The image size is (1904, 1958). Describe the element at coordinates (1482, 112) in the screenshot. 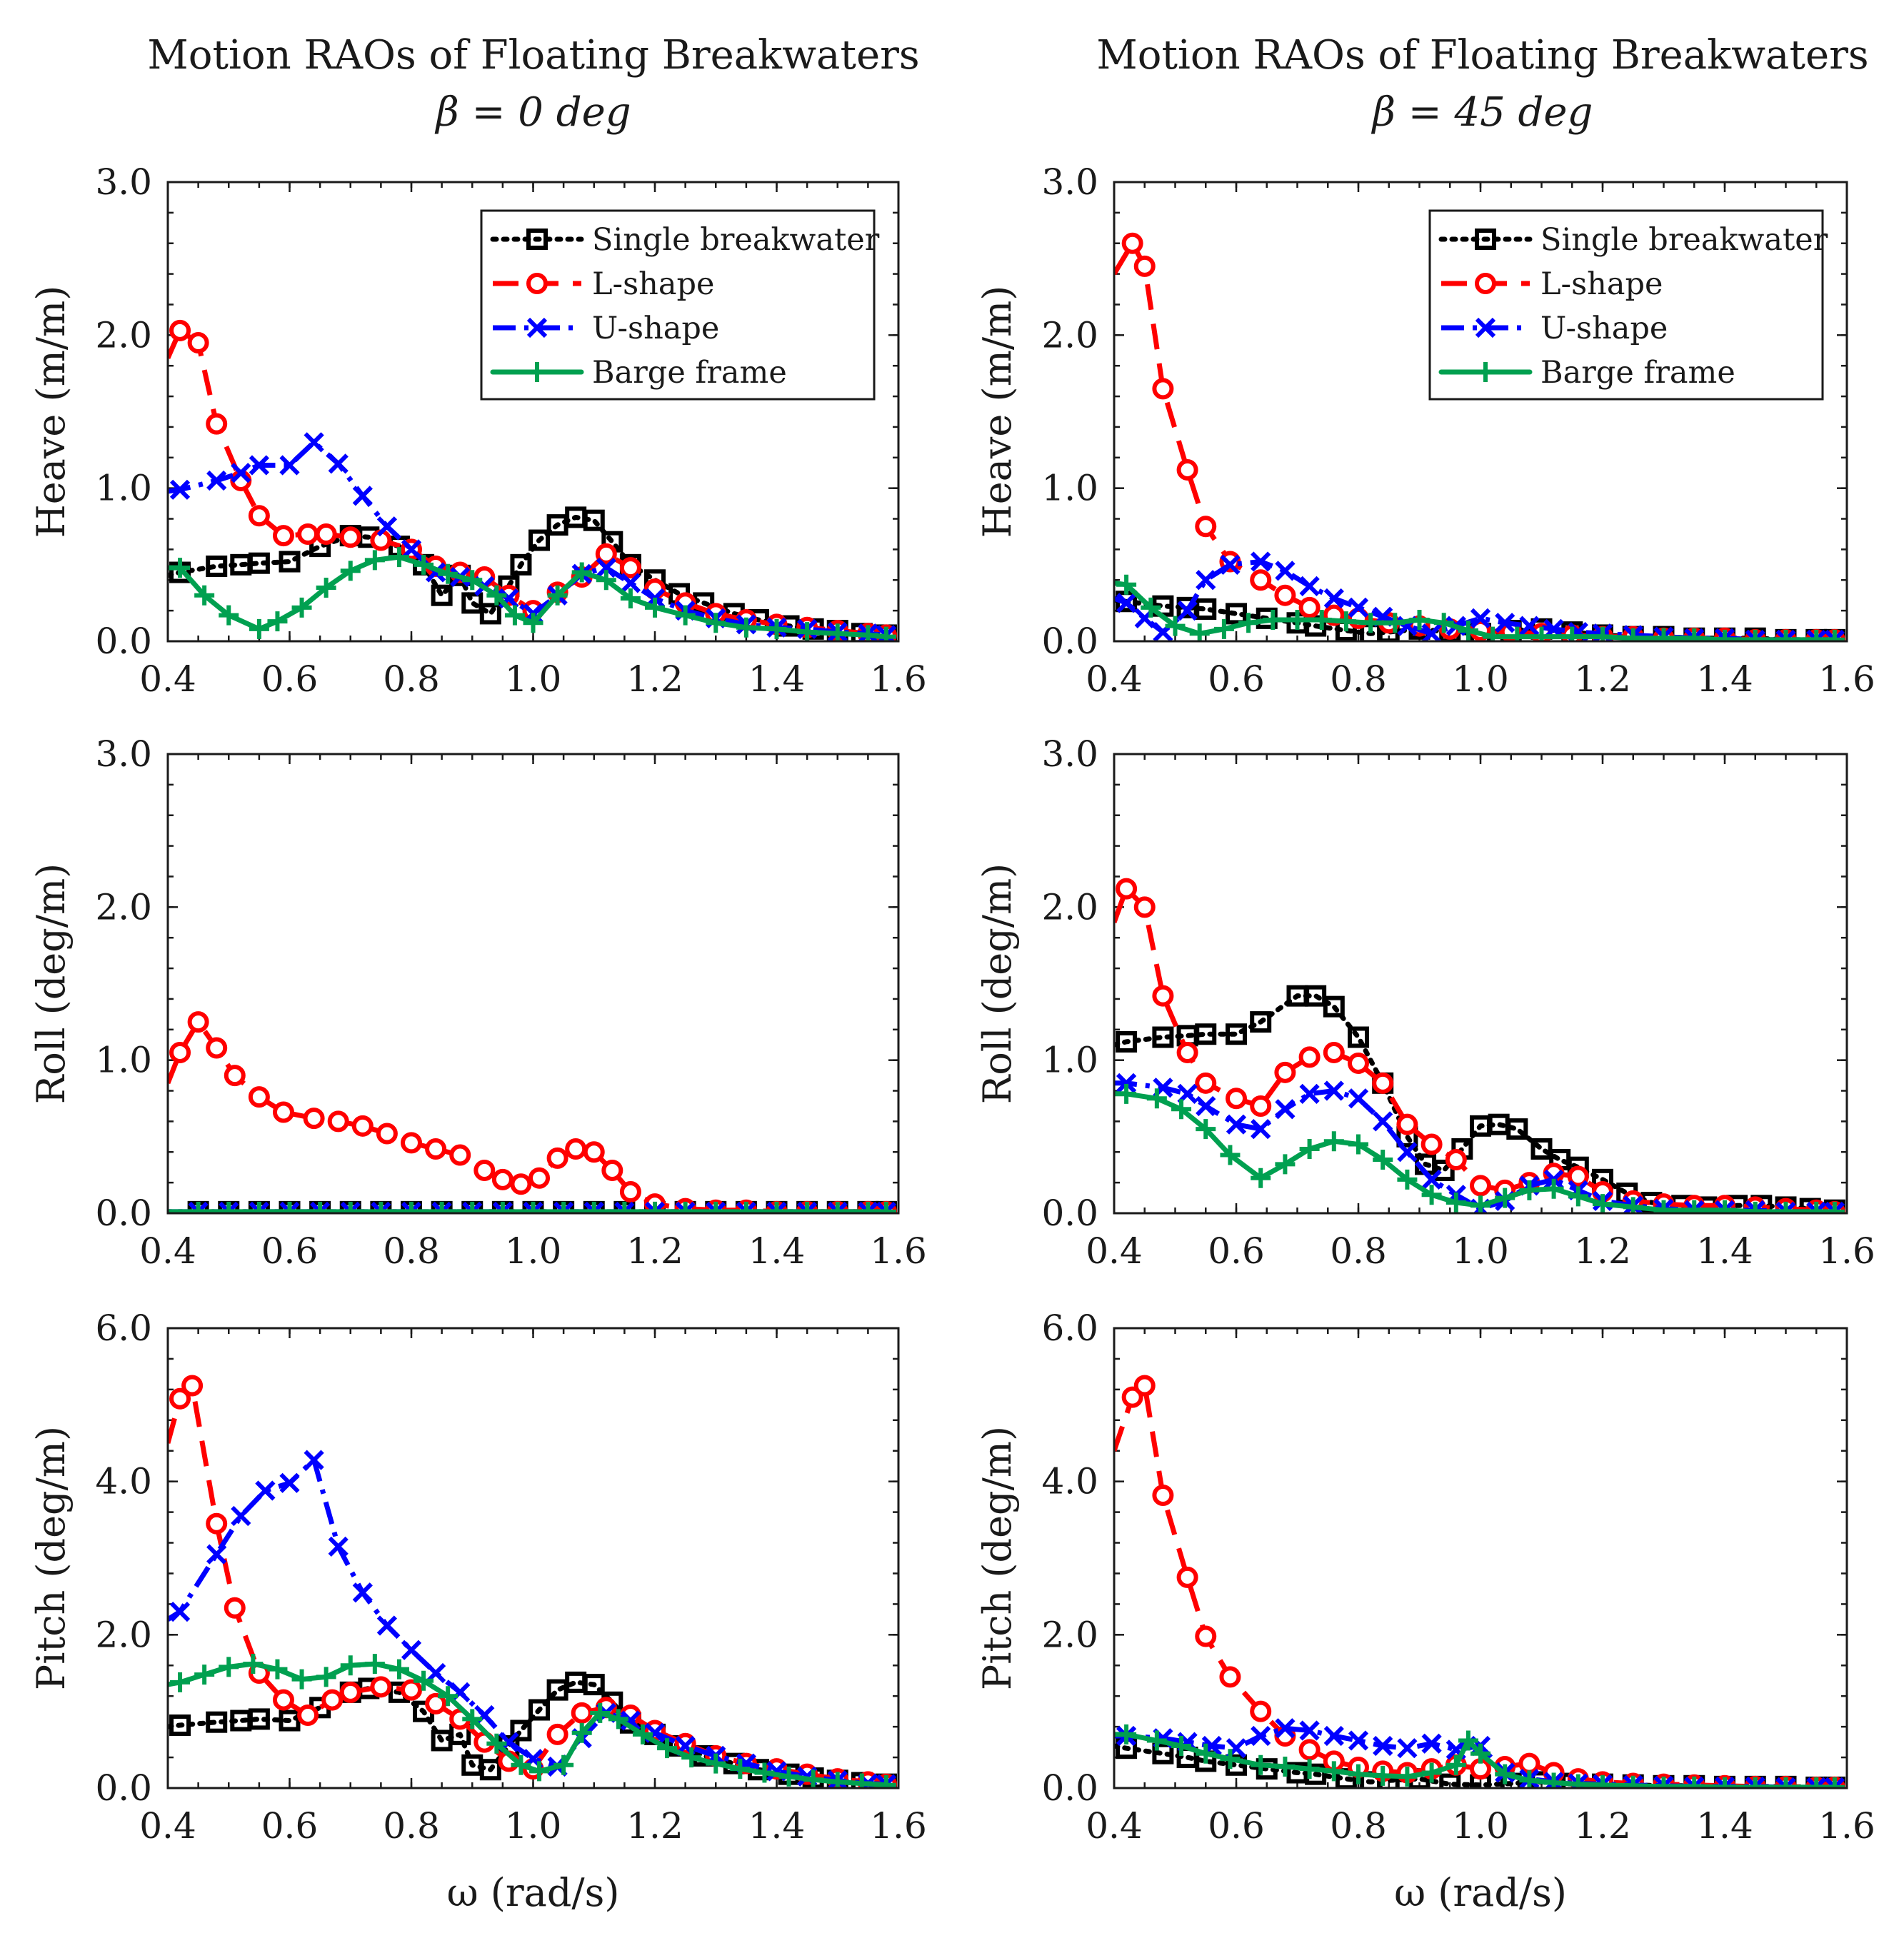

I see `column-title-right-line2: β = 45 deg` at that location.